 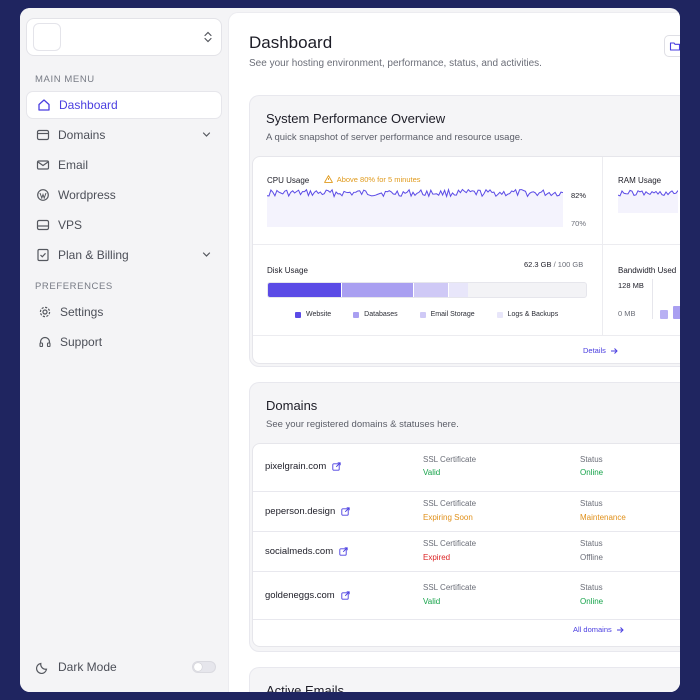 What do you see at coordinates (124, 312) in the screenshot?
I see `sidebar-item-settings: Settings` at bounding box center [124, 312].